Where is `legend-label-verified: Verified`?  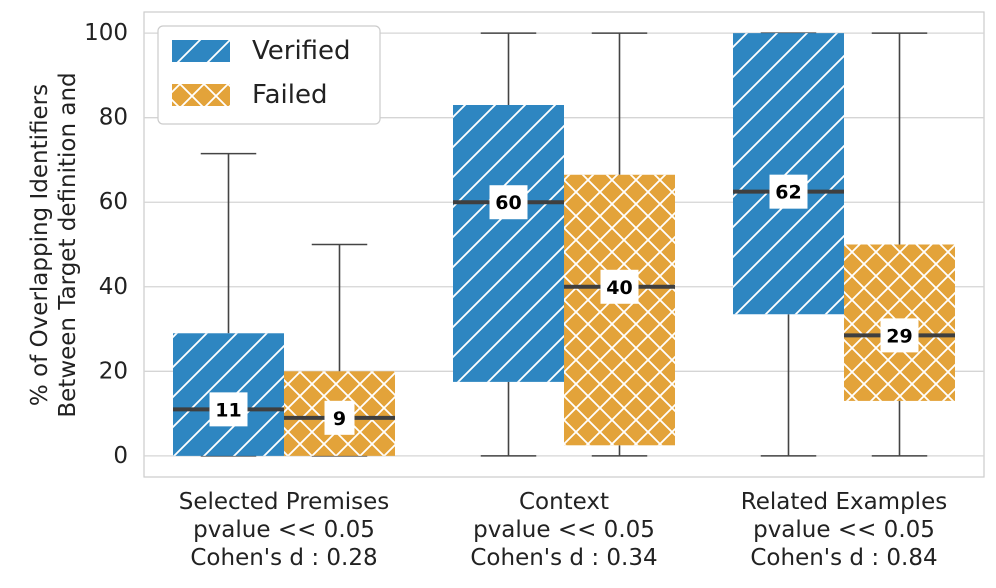
legend-label-verified: Verified is located at coordinates (301, 51).